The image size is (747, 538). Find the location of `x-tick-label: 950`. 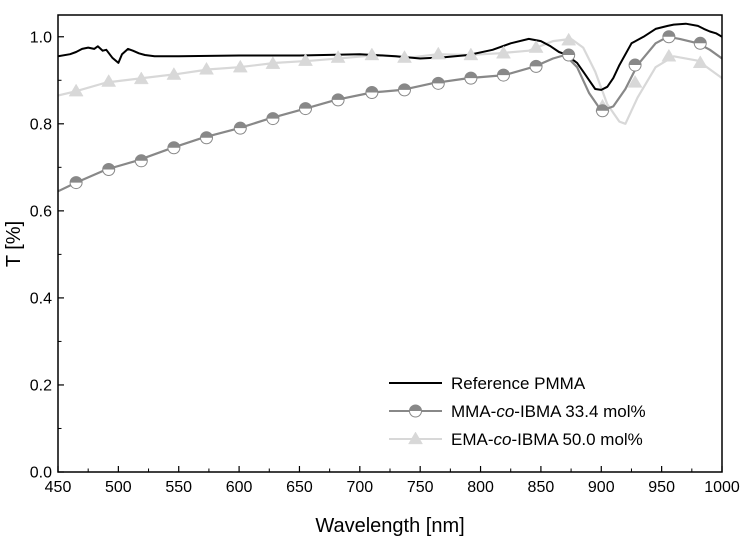

x-tick-label: 950 is located at coordinates (661, 487).